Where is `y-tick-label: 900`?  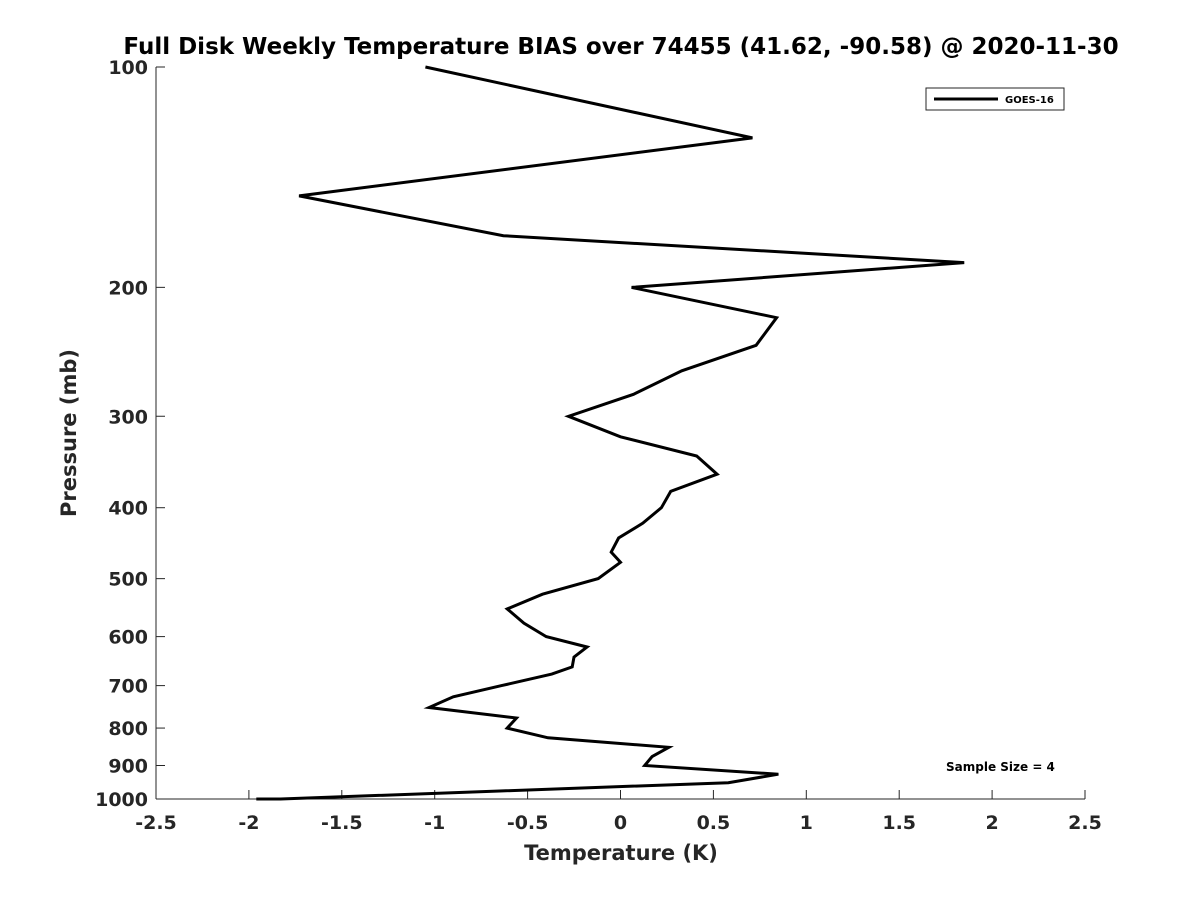
y-tick-label: 900 is located at coordinates (128, 767).